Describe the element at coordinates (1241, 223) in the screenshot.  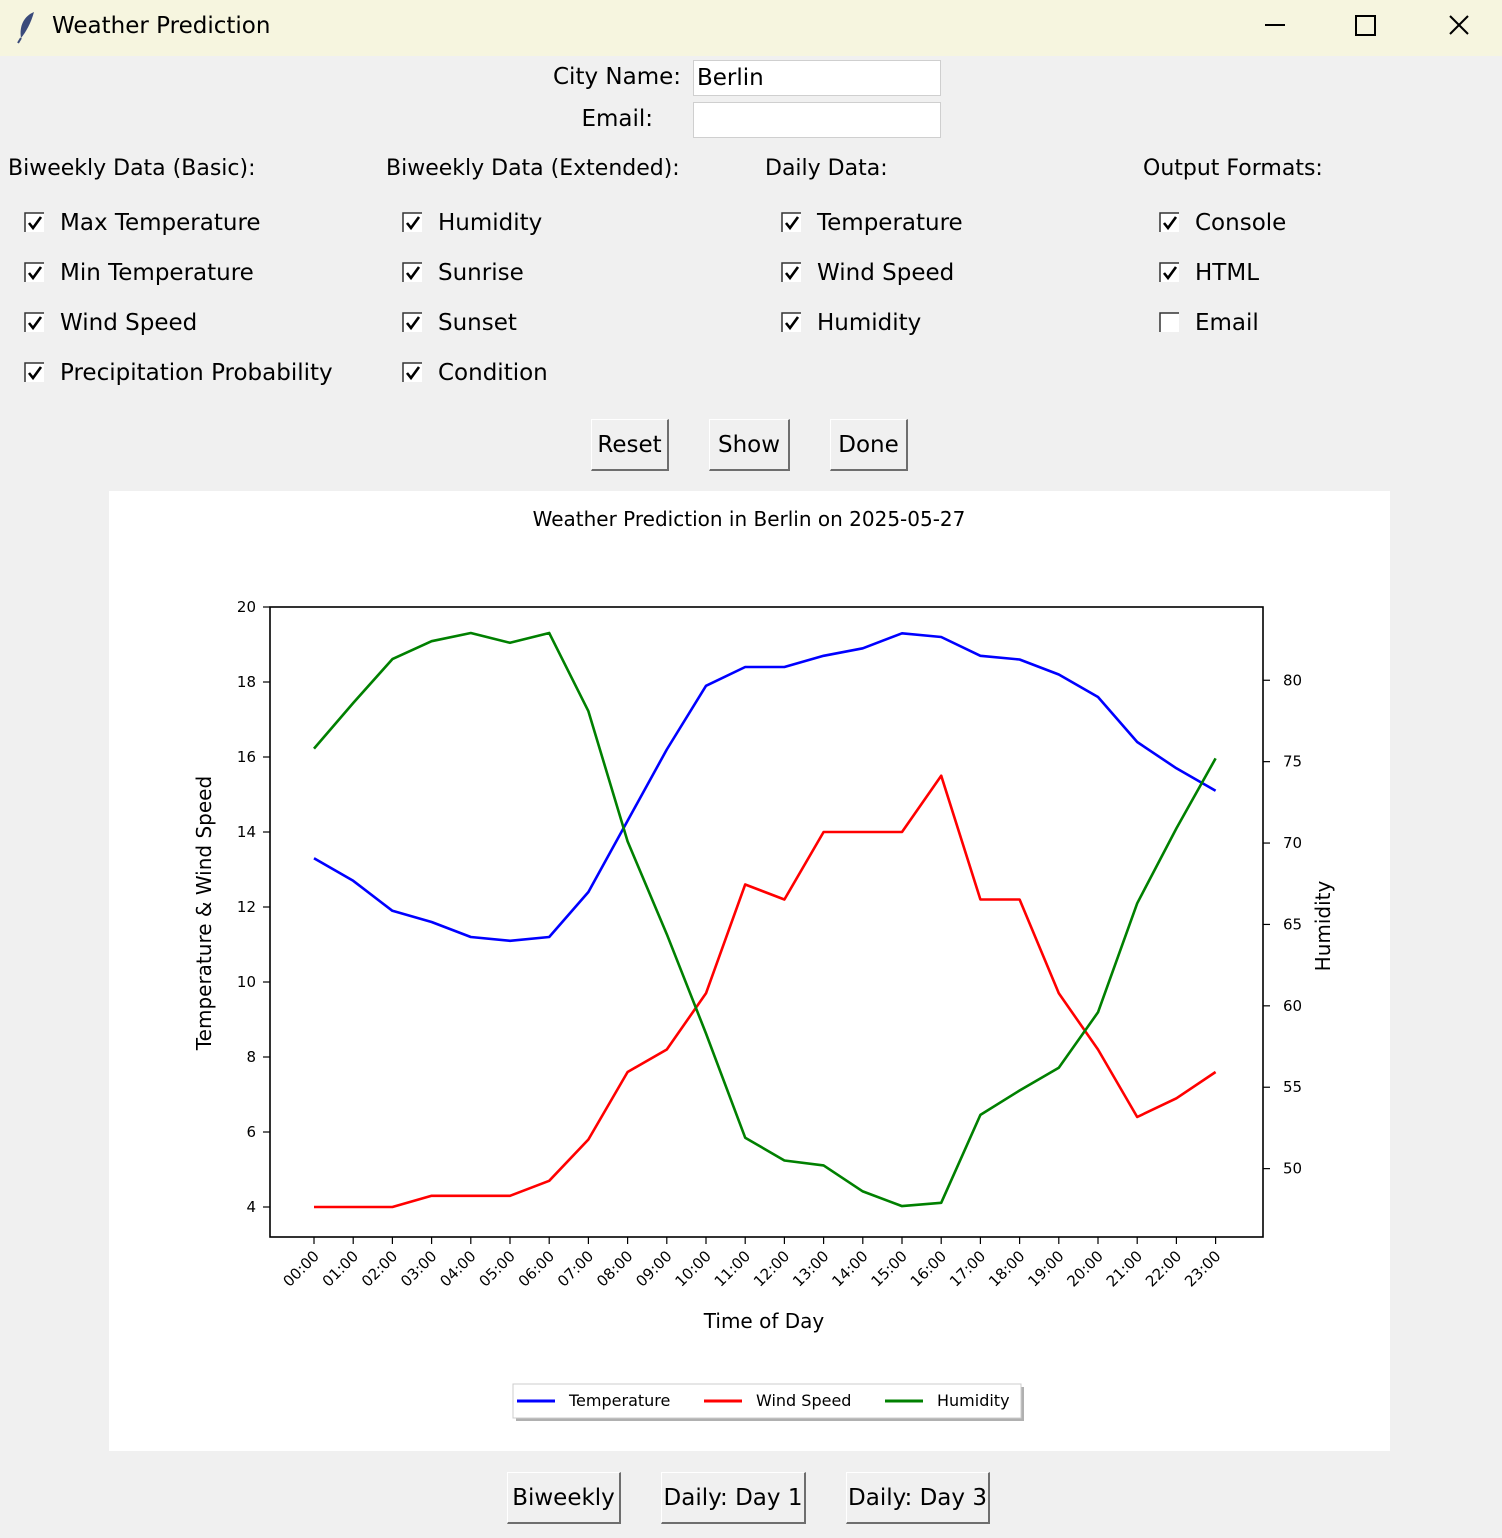
I see `checkbox-label: Console` at that location.